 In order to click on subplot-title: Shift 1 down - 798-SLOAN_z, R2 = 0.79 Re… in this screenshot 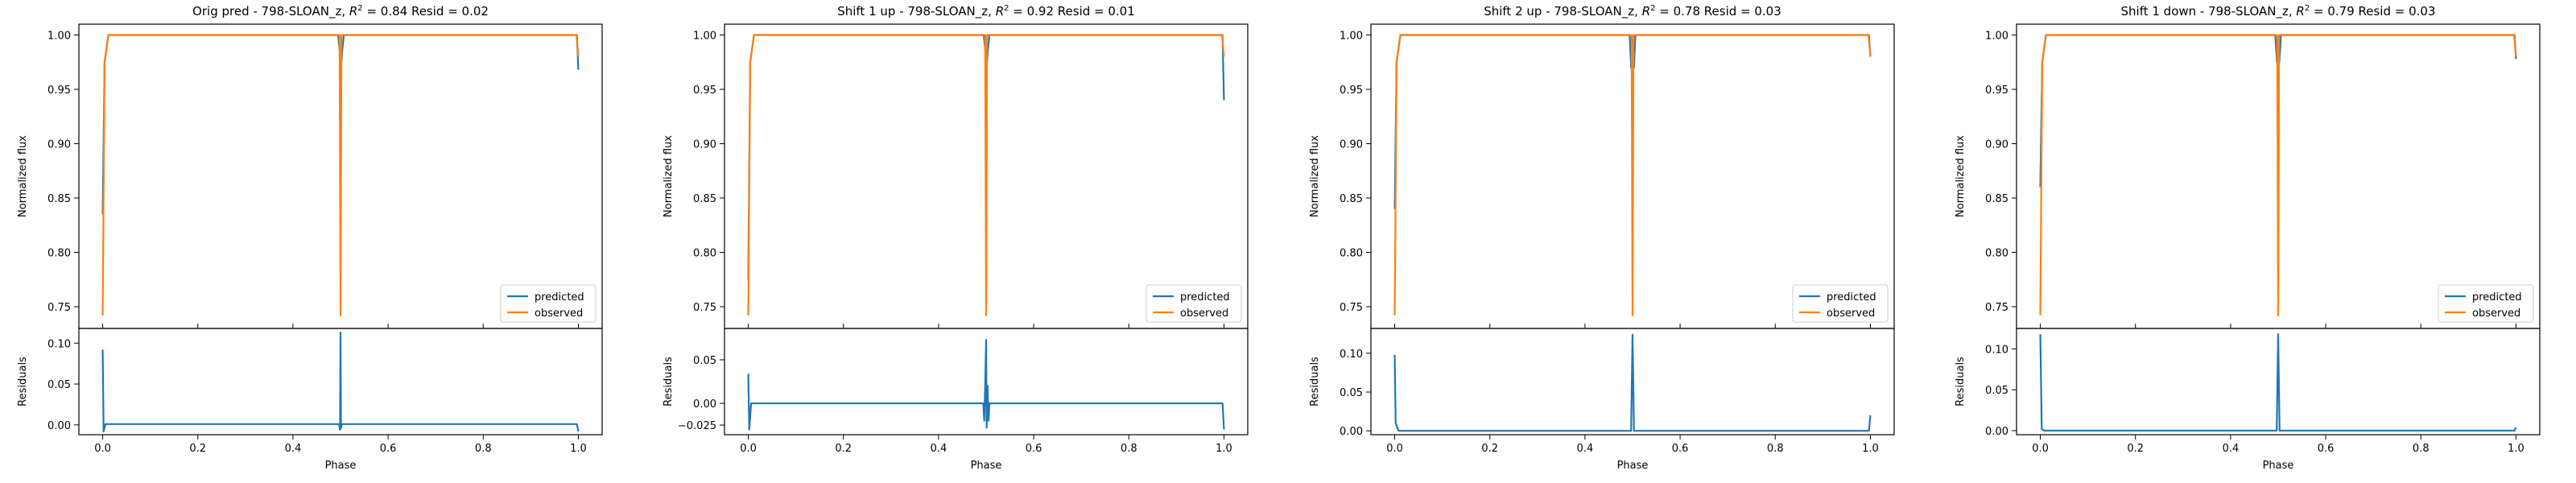, I will do `click(2278, 11)`.